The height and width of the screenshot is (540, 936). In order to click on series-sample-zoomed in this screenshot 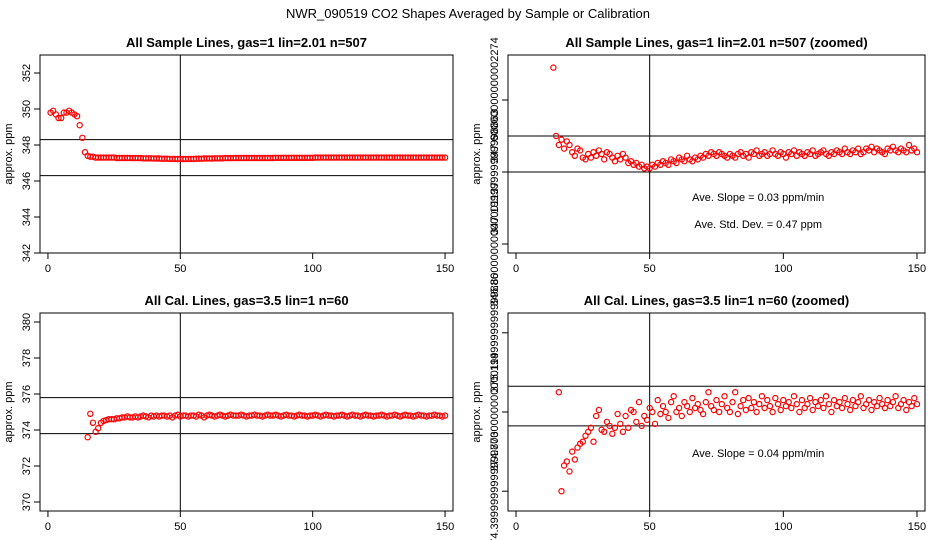, I will do `click(735, 118)`.